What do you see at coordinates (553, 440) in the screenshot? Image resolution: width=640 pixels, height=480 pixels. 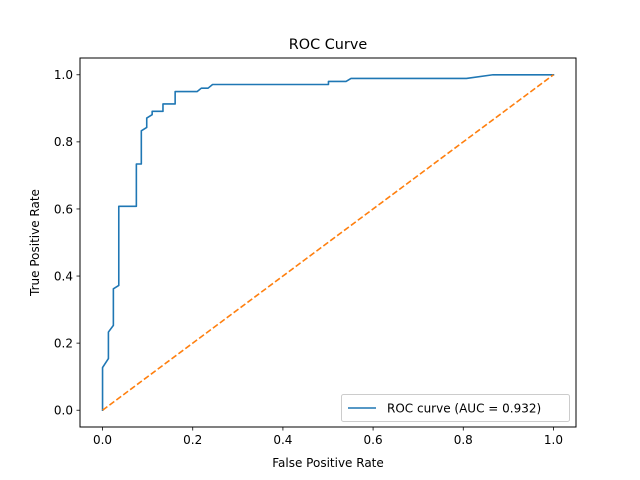 I see `x-tick-label: 1.0` at bounding box center [553, 440].